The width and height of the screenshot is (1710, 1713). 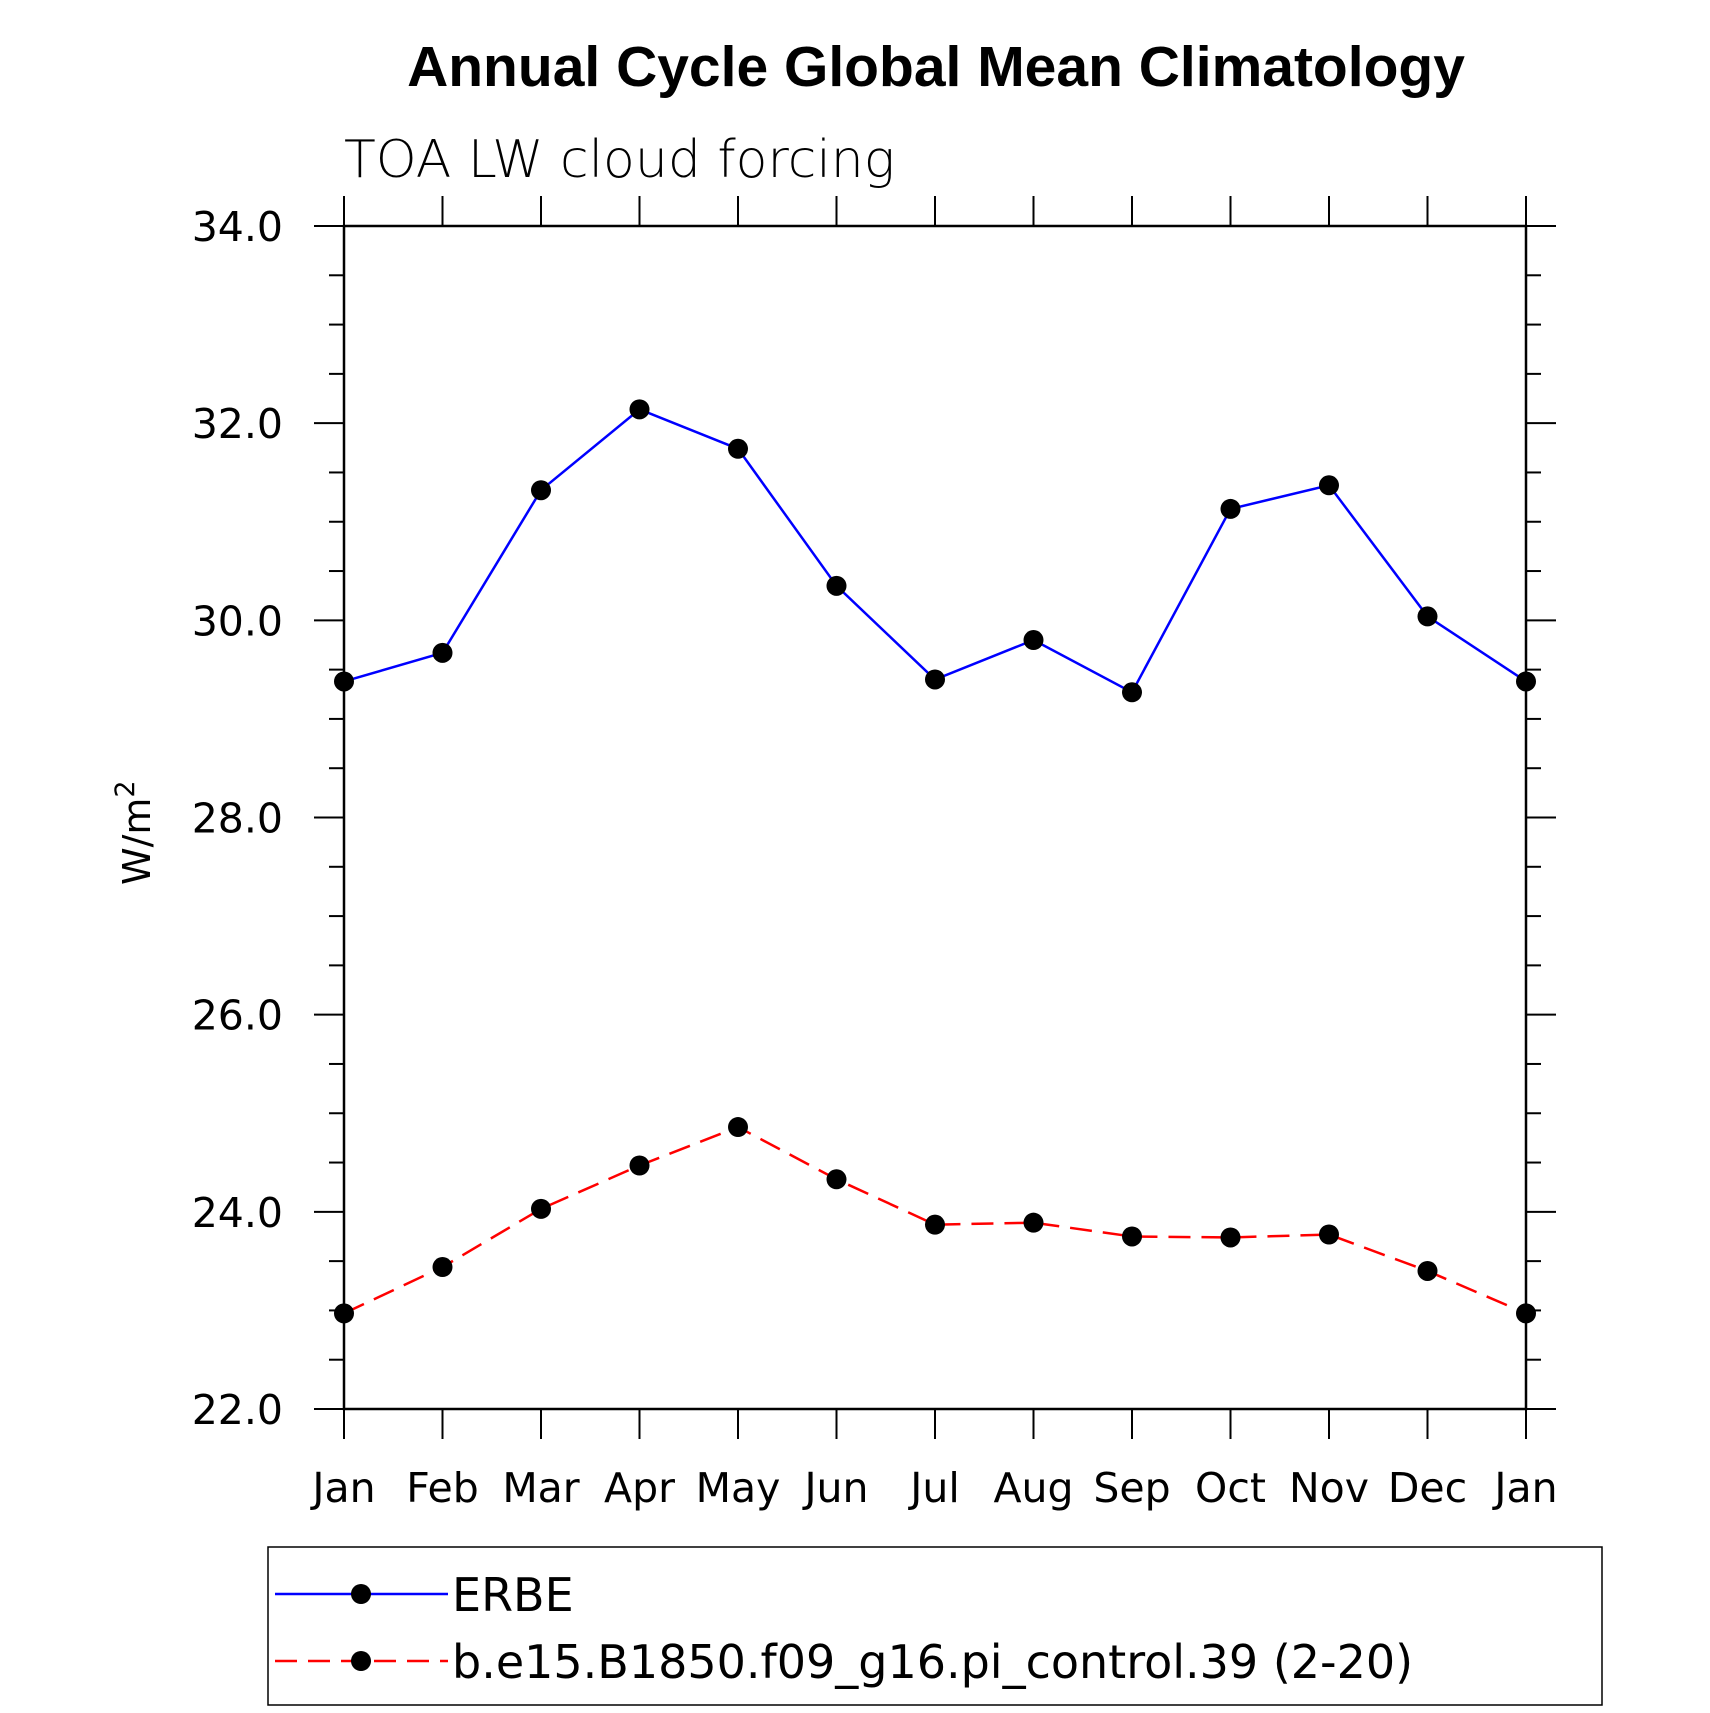 What do you see at coordinates (619, 160) in the screenshot?
I see `chart-subtitle: TOA LW cloud forcing` at bounding box center [619, 160].